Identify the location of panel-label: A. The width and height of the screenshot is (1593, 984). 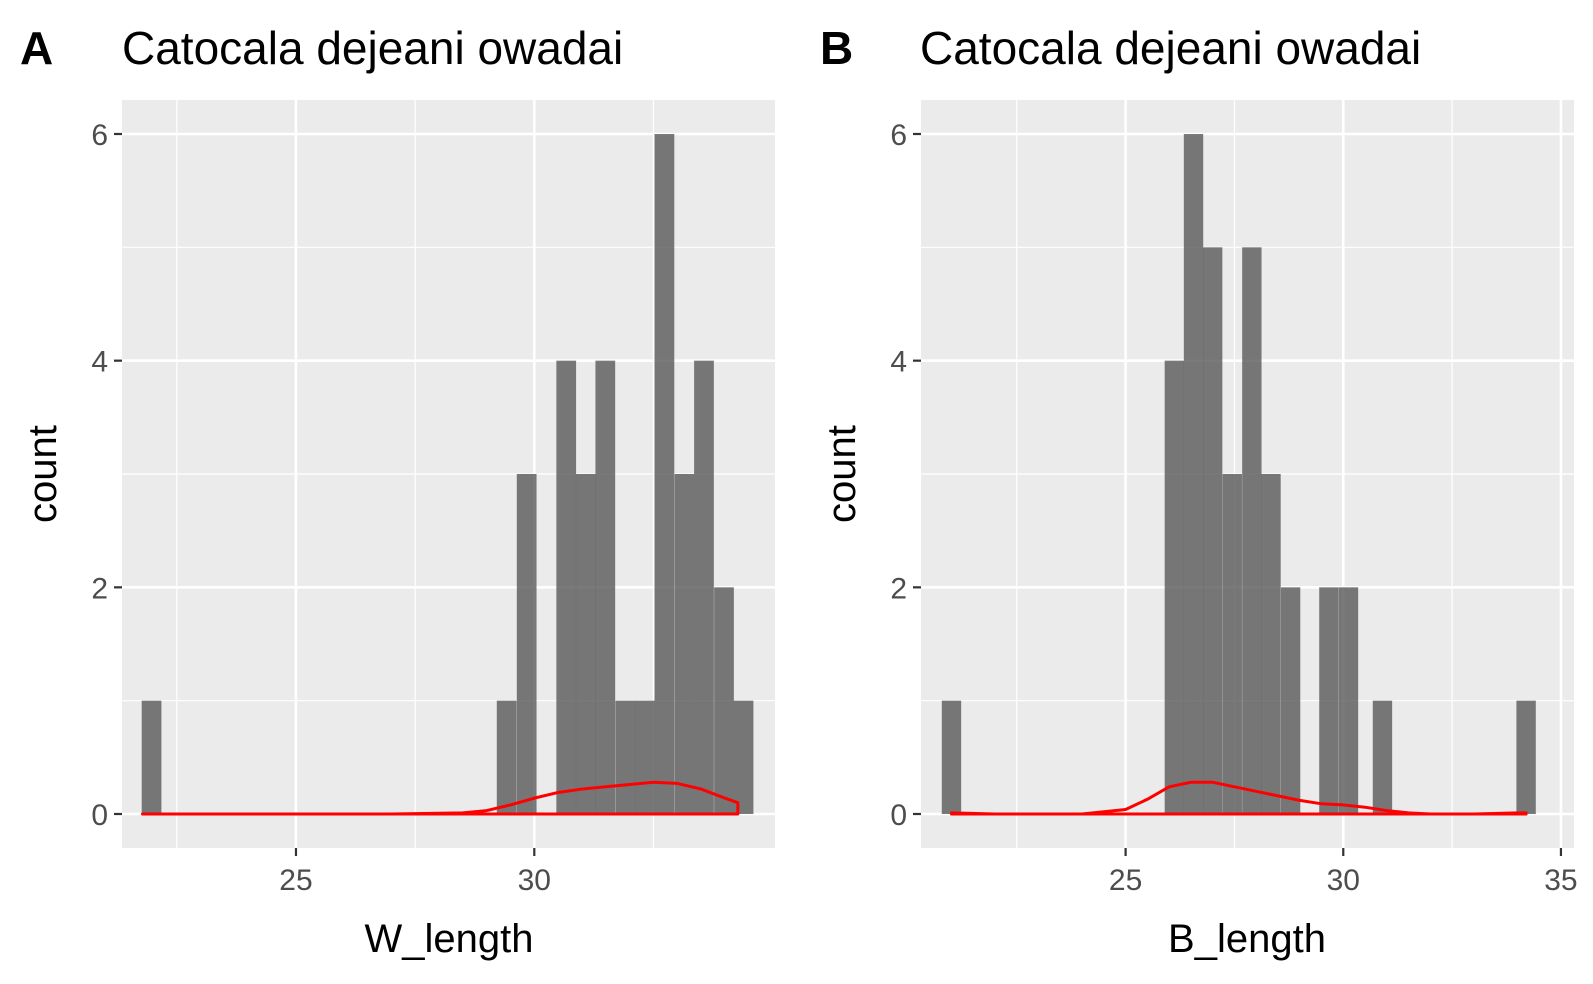
(36, 48).